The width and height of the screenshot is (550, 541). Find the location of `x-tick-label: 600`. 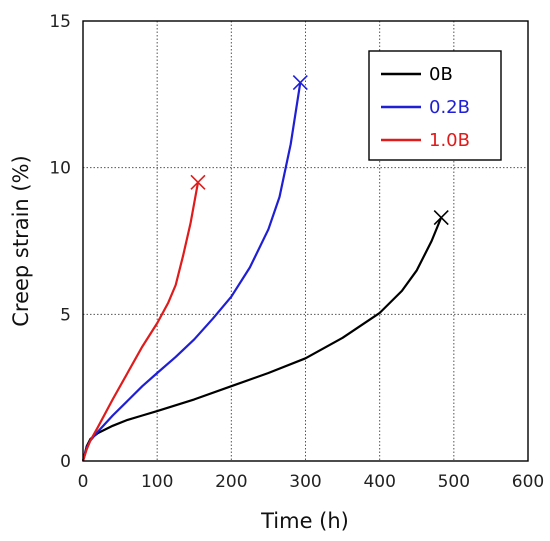

x-tick-label: 600 is located at coordinates (528, 482).